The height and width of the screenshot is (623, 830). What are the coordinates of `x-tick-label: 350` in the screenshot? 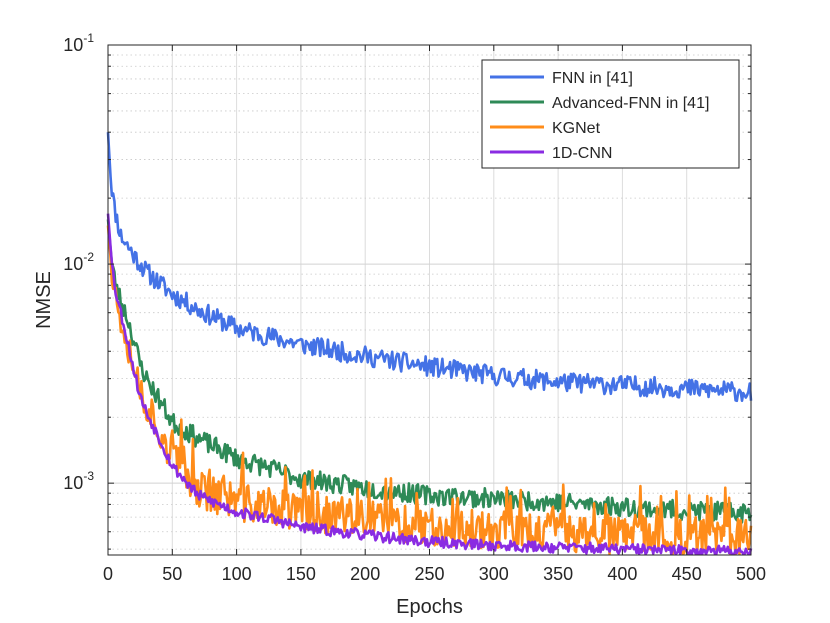 It's located at (558, 574).